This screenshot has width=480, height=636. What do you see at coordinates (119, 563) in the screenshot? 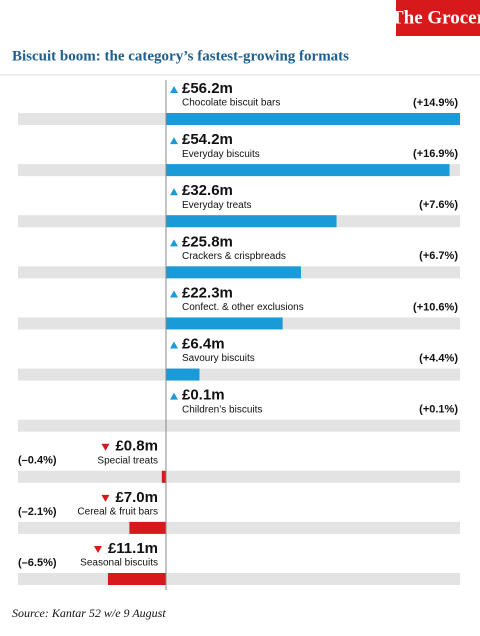
I see `category-label: Seasonal biscuits` at bounding box center [119, 563].